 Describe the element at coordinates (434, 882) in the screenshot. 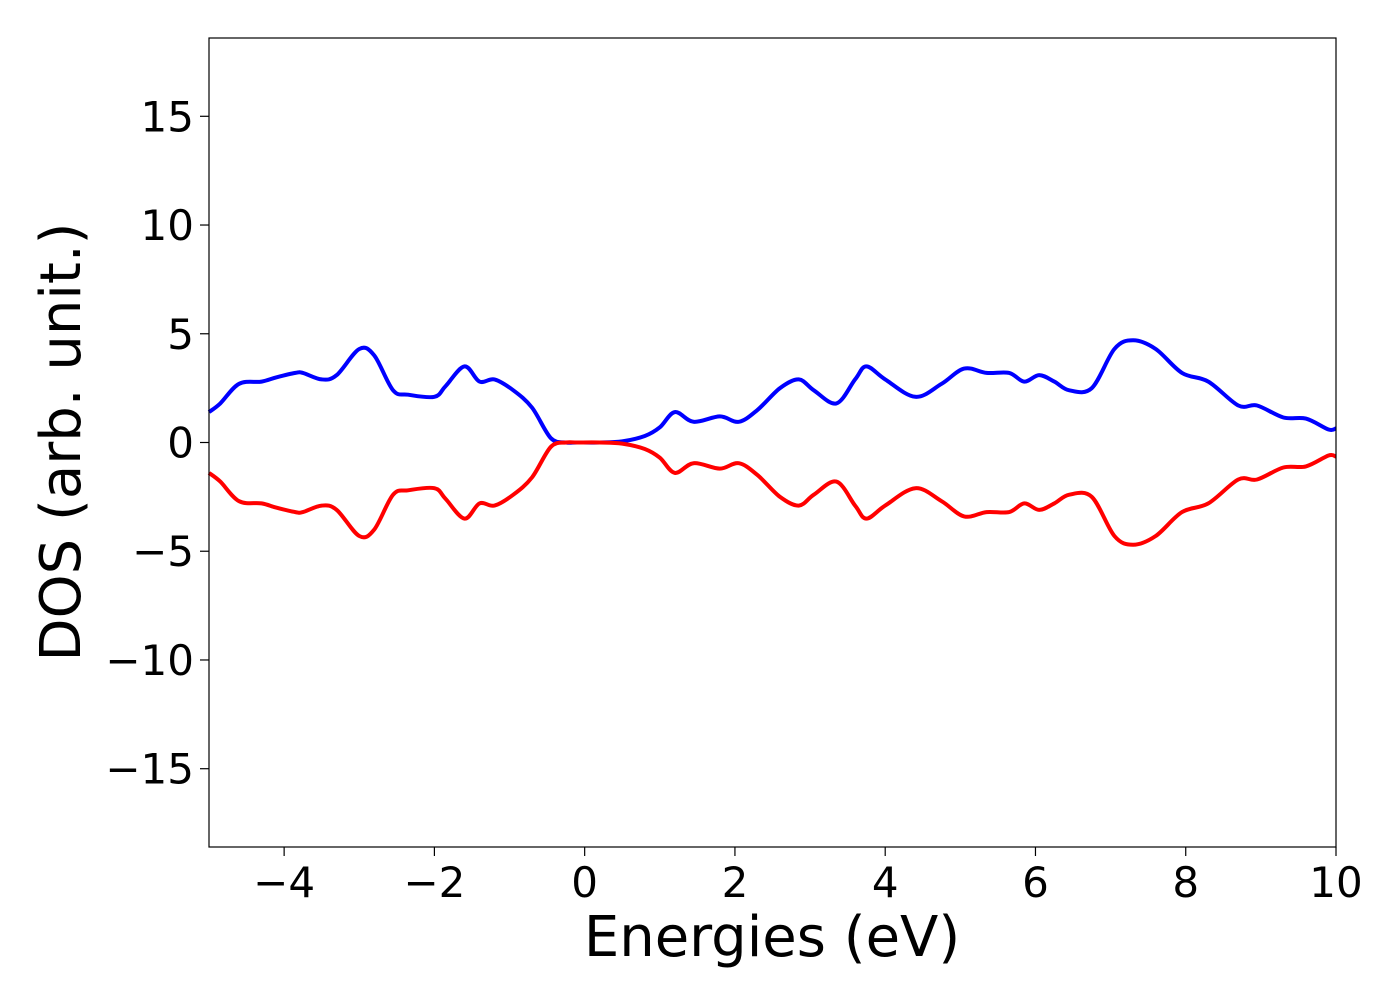

I see `x-tick-label: −2` at that location.